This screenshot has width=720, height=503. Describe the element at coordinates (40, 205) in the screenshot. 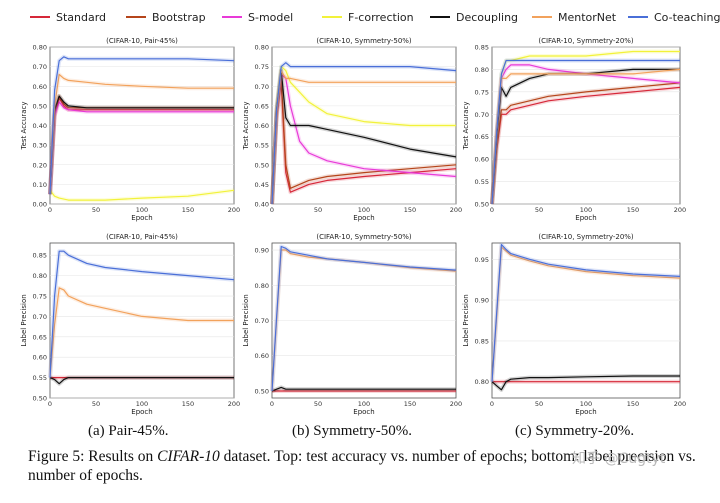

I see `y-tick-label: 0.00` at that location.